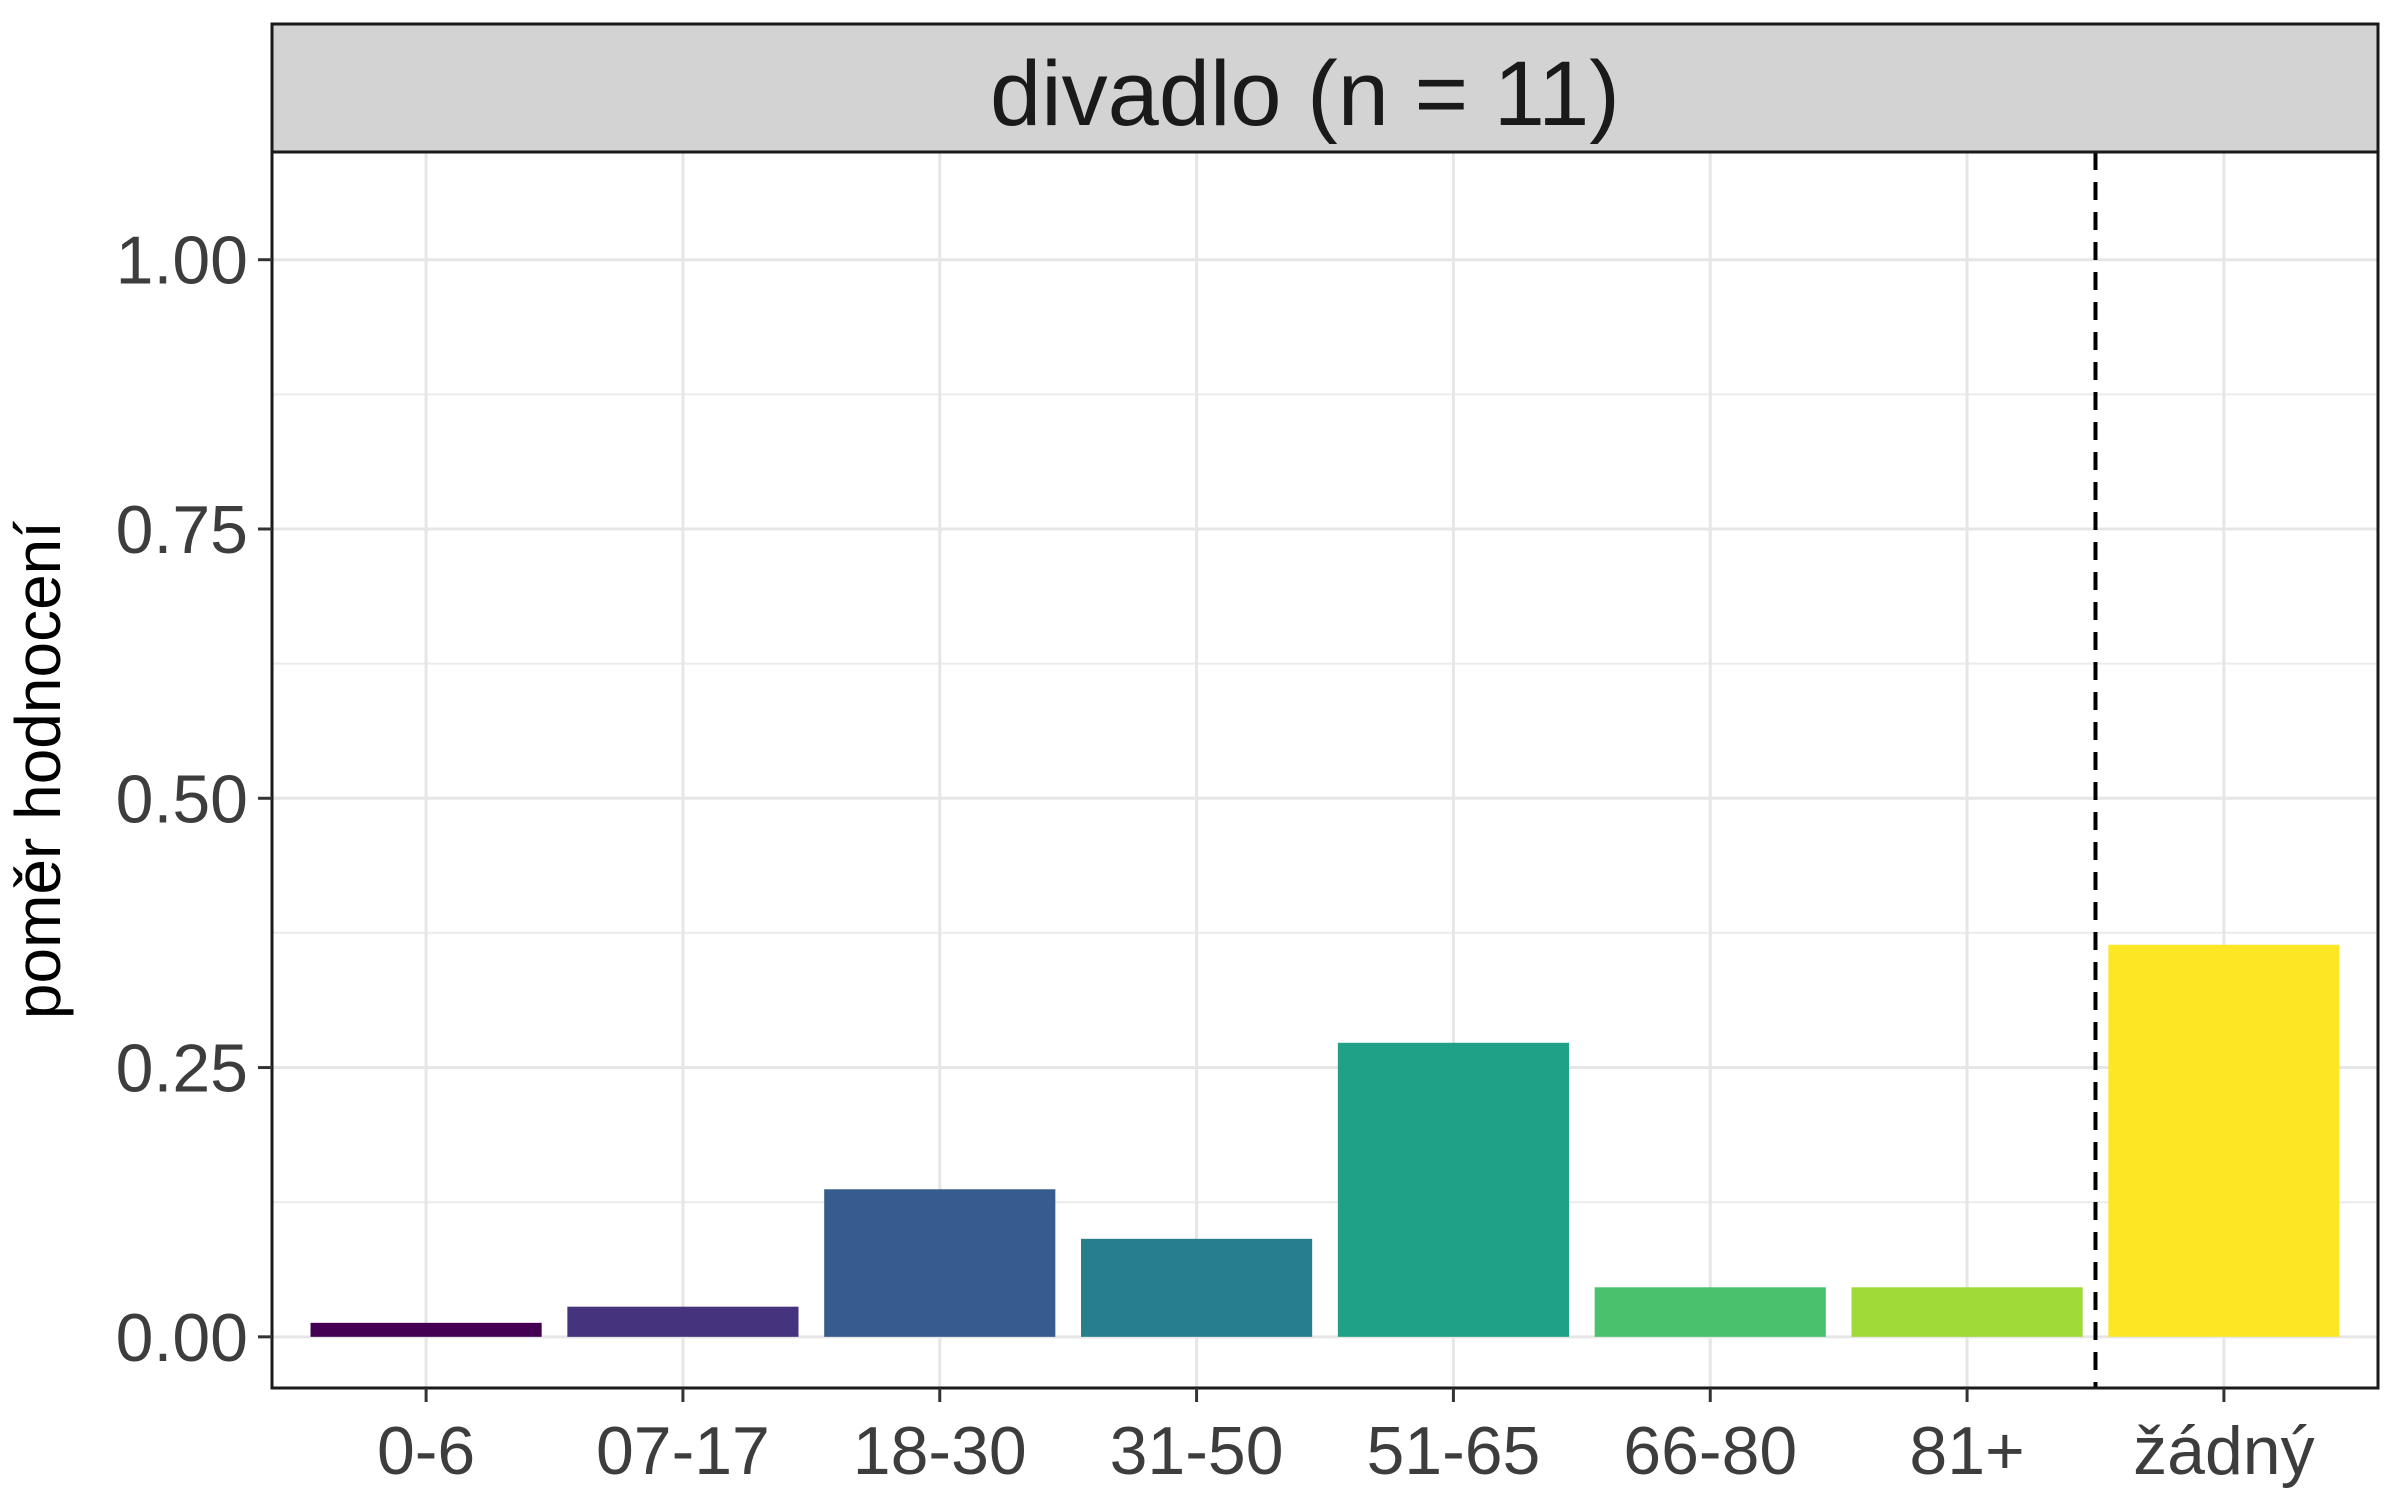 The width and height of the screenshot is (2400, 1500). What do you see at coordinates (1346, 1438) in the screenshot?
I see `x-axis: 0-6 07-17 18-30 31-50 51-65 66-80 81+ žádný` at bounding box center [1346, 1438].